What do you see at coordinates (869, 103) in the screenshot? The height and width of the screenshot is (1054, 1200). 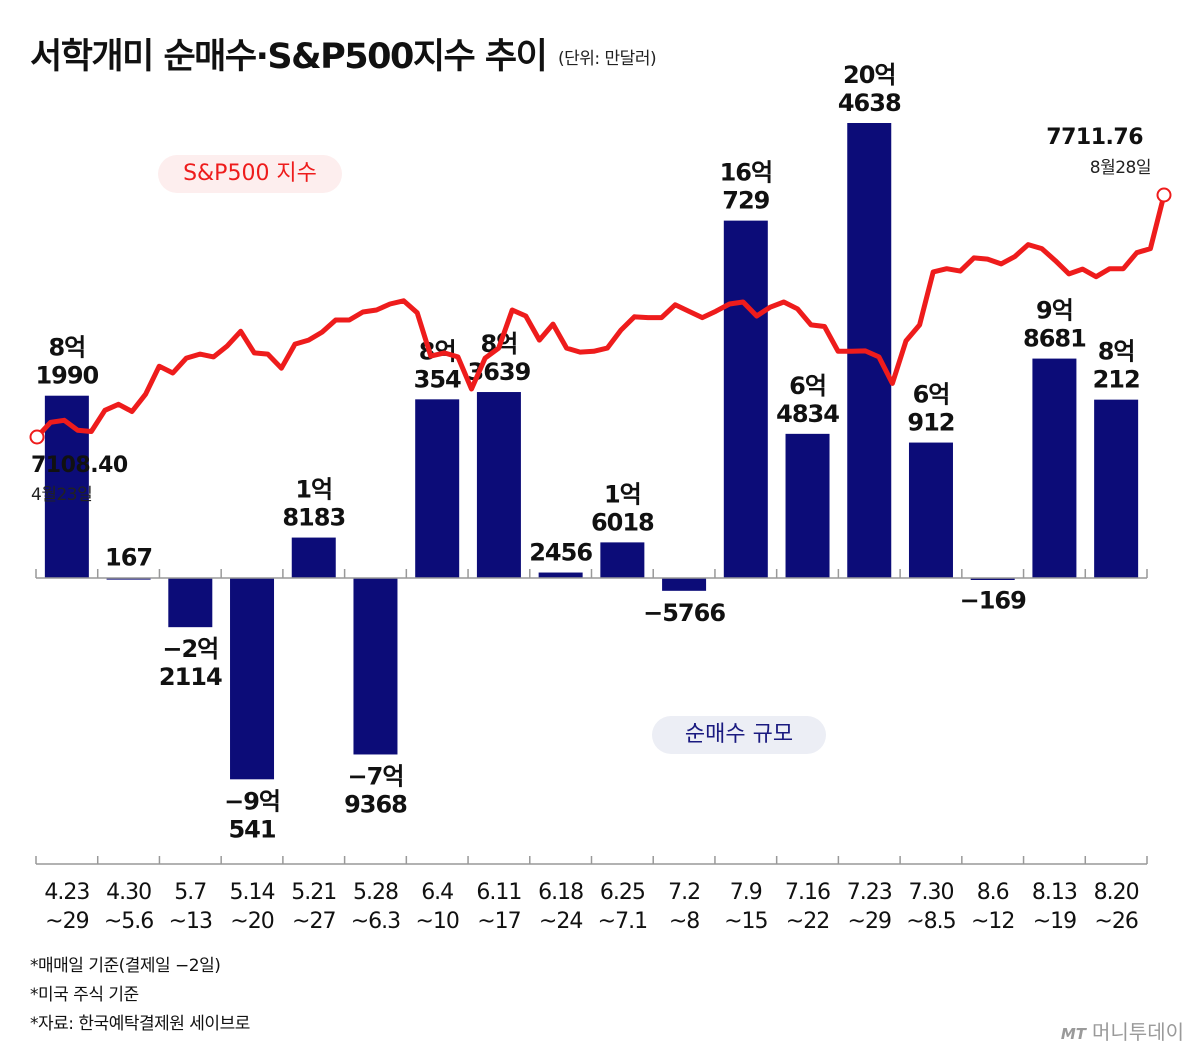 I see `bar-value-label-13-1: 4638` at bounding box center [869, 103].